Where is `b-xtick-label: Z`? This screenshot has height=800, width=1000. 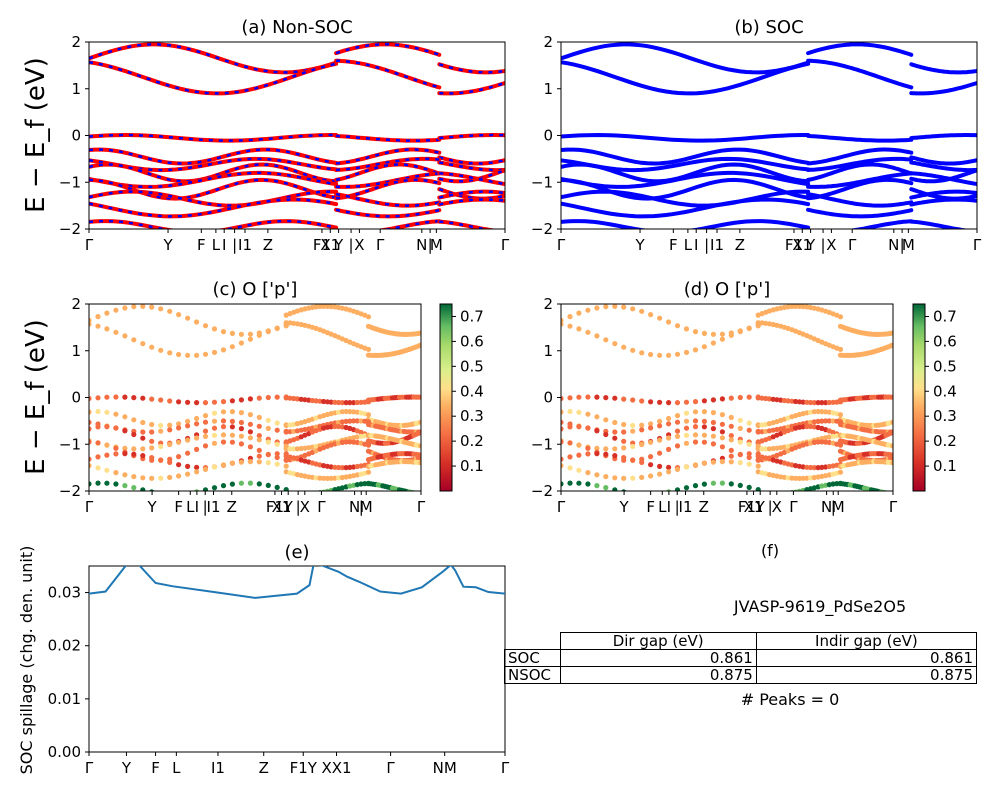 b-xtick-label: Z is located at coordinates (740, 245).